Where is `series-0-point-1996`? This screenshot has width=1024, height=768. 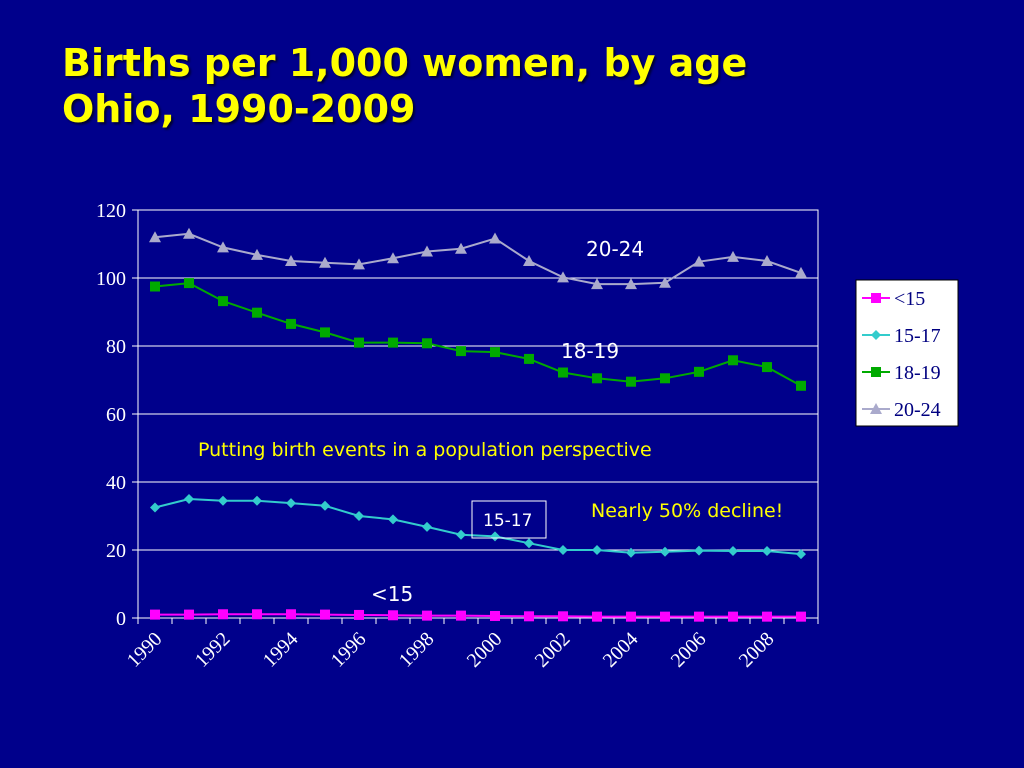 series-0-point-1996 is located at coordinates (359, 614).